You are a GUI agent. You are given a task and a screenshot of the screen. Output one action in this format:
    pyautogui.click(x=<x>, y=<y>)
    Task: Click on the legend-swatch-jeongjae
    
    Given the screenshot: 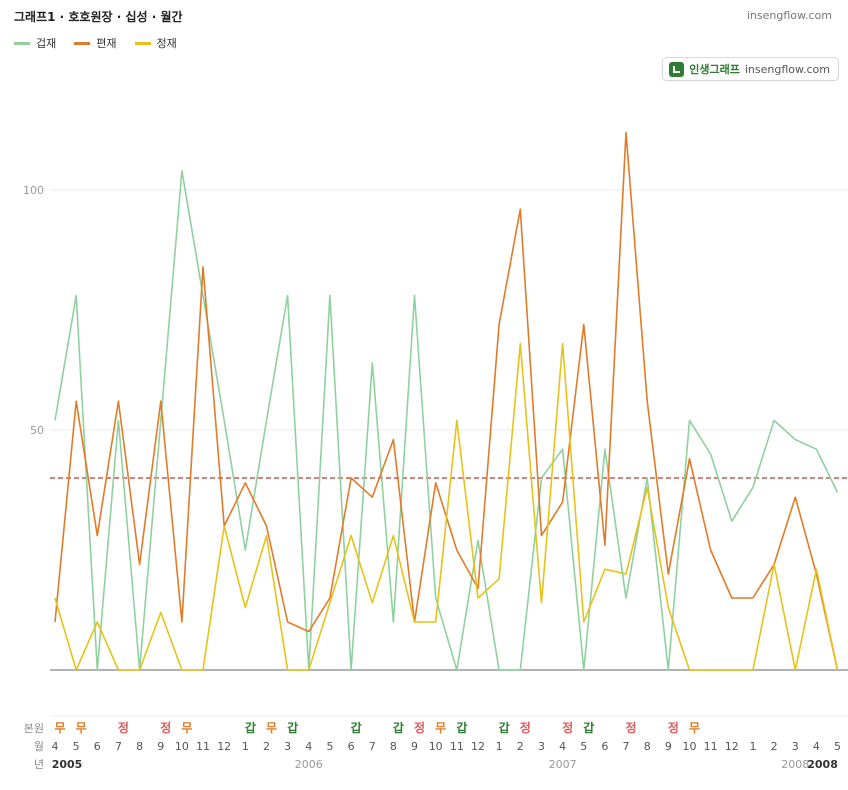 What is the action you would take?
    pyautogui.click(x=142, y=43)
    